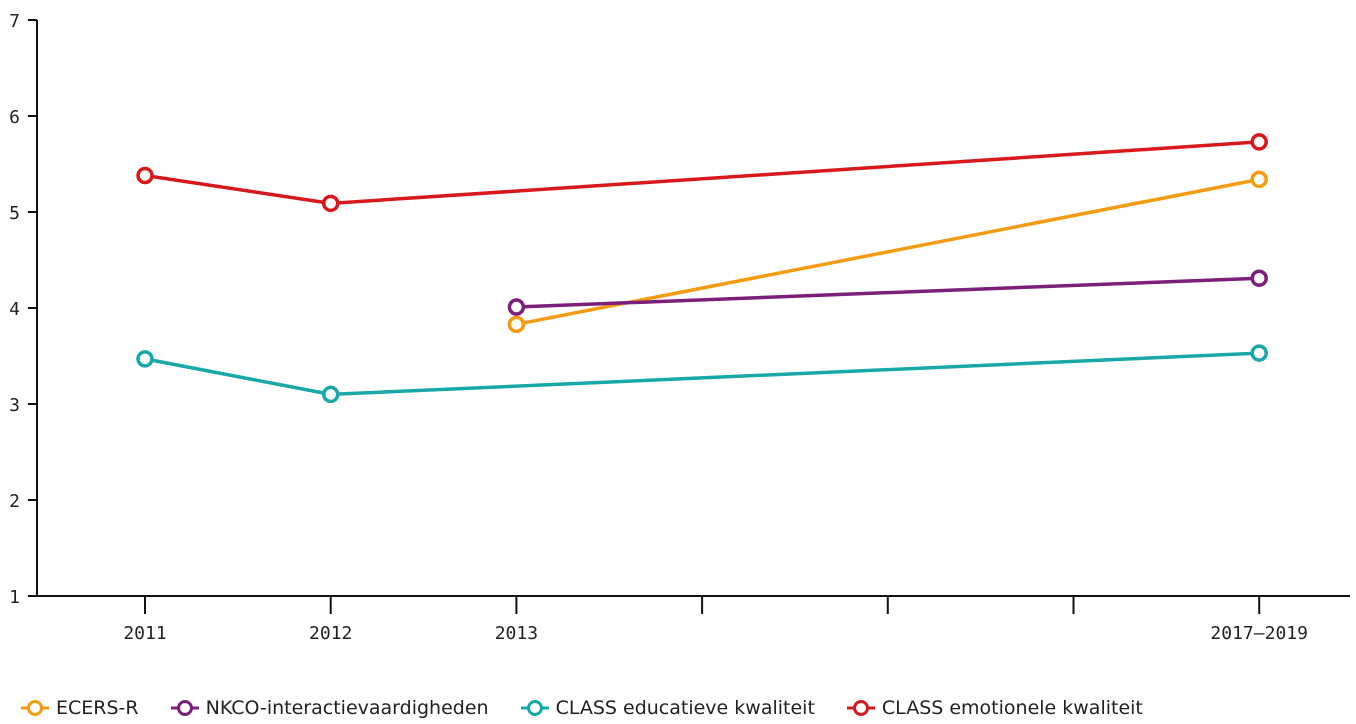 Image resolution: width=1356 pixels, height=724 pixels. I want to click on series-line-class-emotionele-kwaliteit, so click(702, 173).